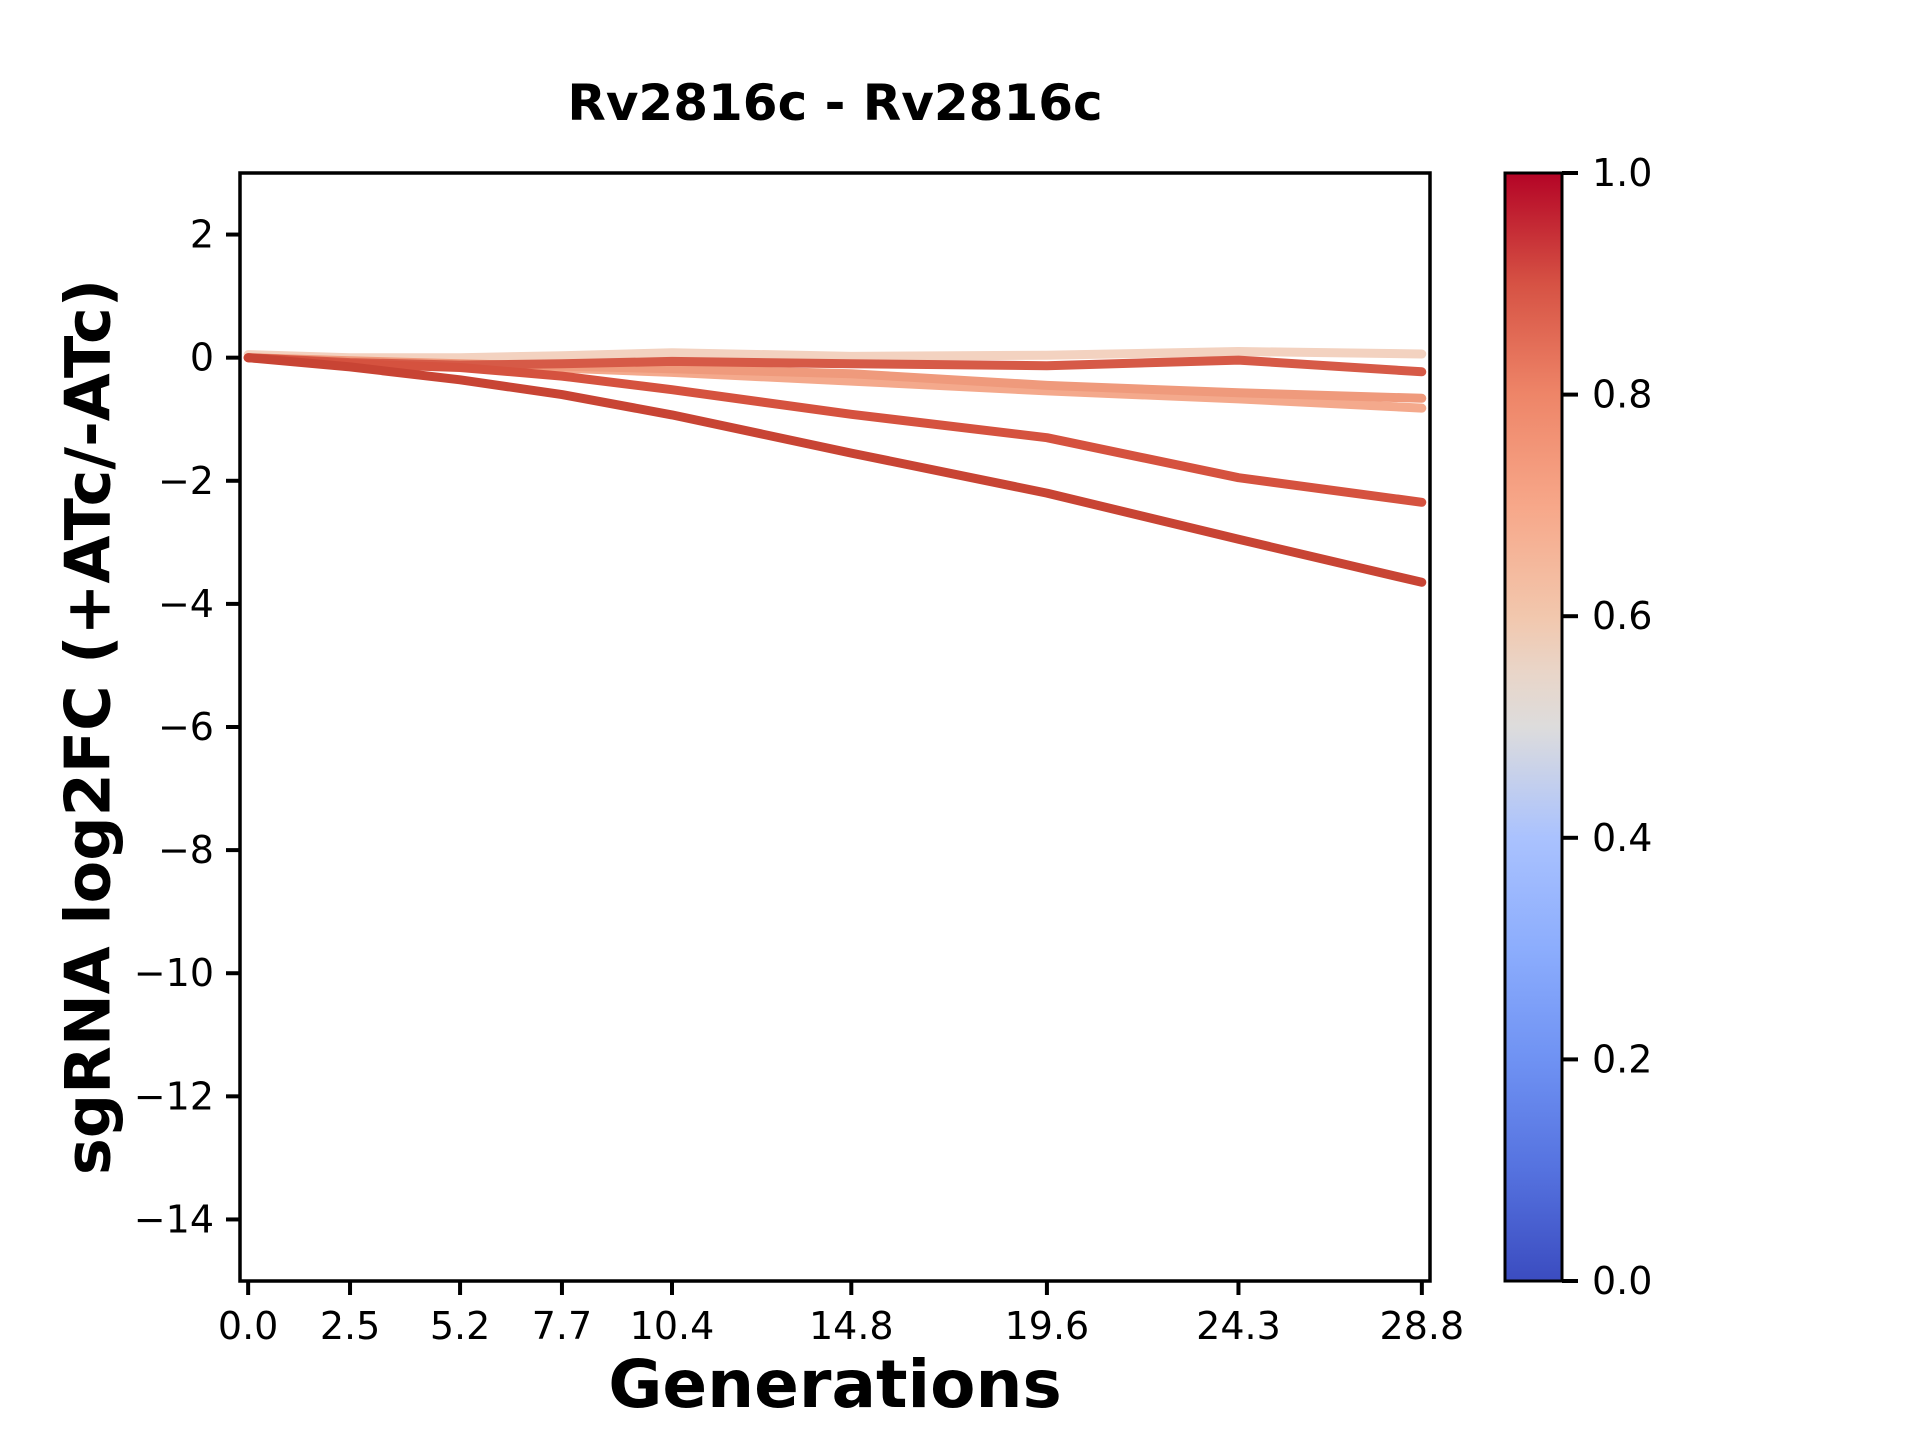 This screenshot has height=1440, width=1920. I want to click on x-axis-ticks: 0.0 2.5 5.2 7.7 10.4 14.8 19.6 24.3 28.8, so click(841, 1314).